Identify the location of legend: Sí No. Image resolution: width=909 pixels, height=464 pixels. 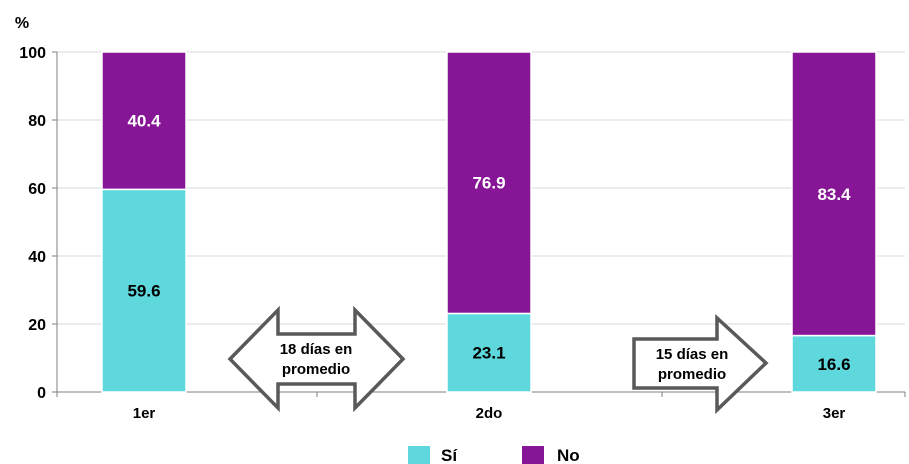
(494, 455).